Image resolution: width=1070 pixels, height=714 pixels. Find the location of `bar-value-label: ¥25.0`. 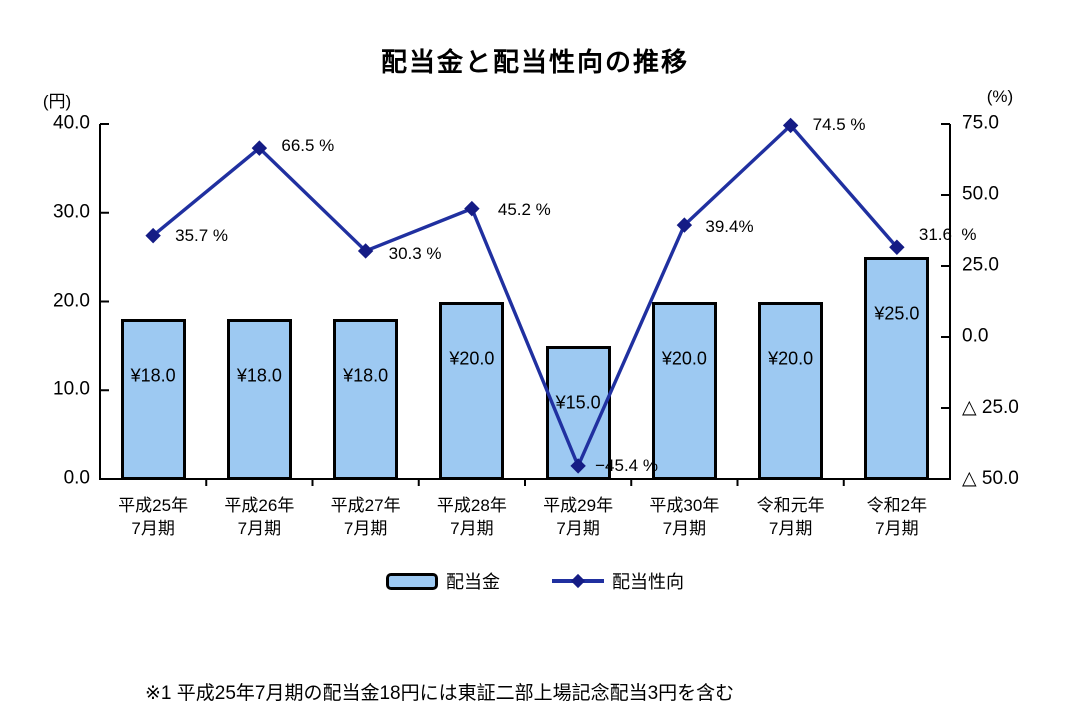

bar-value-label: ¥25.0 is located at coordinates (897, 313).